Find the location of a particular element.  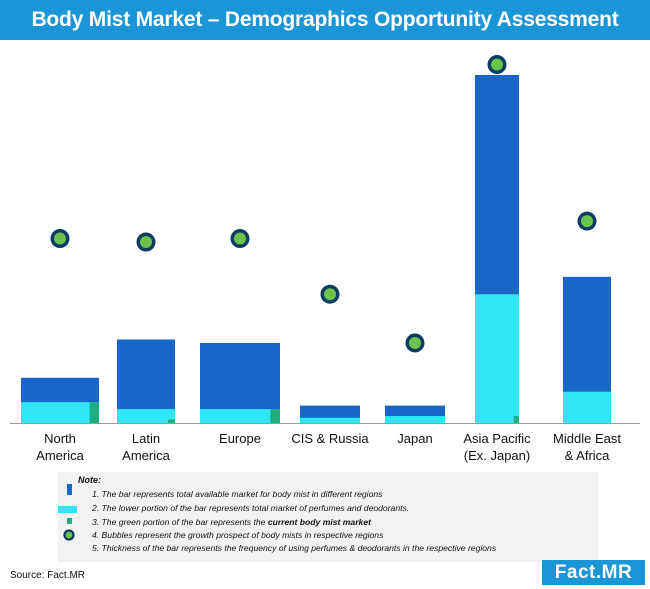

total-market-legend-icon is located at coordinates (69, 489).